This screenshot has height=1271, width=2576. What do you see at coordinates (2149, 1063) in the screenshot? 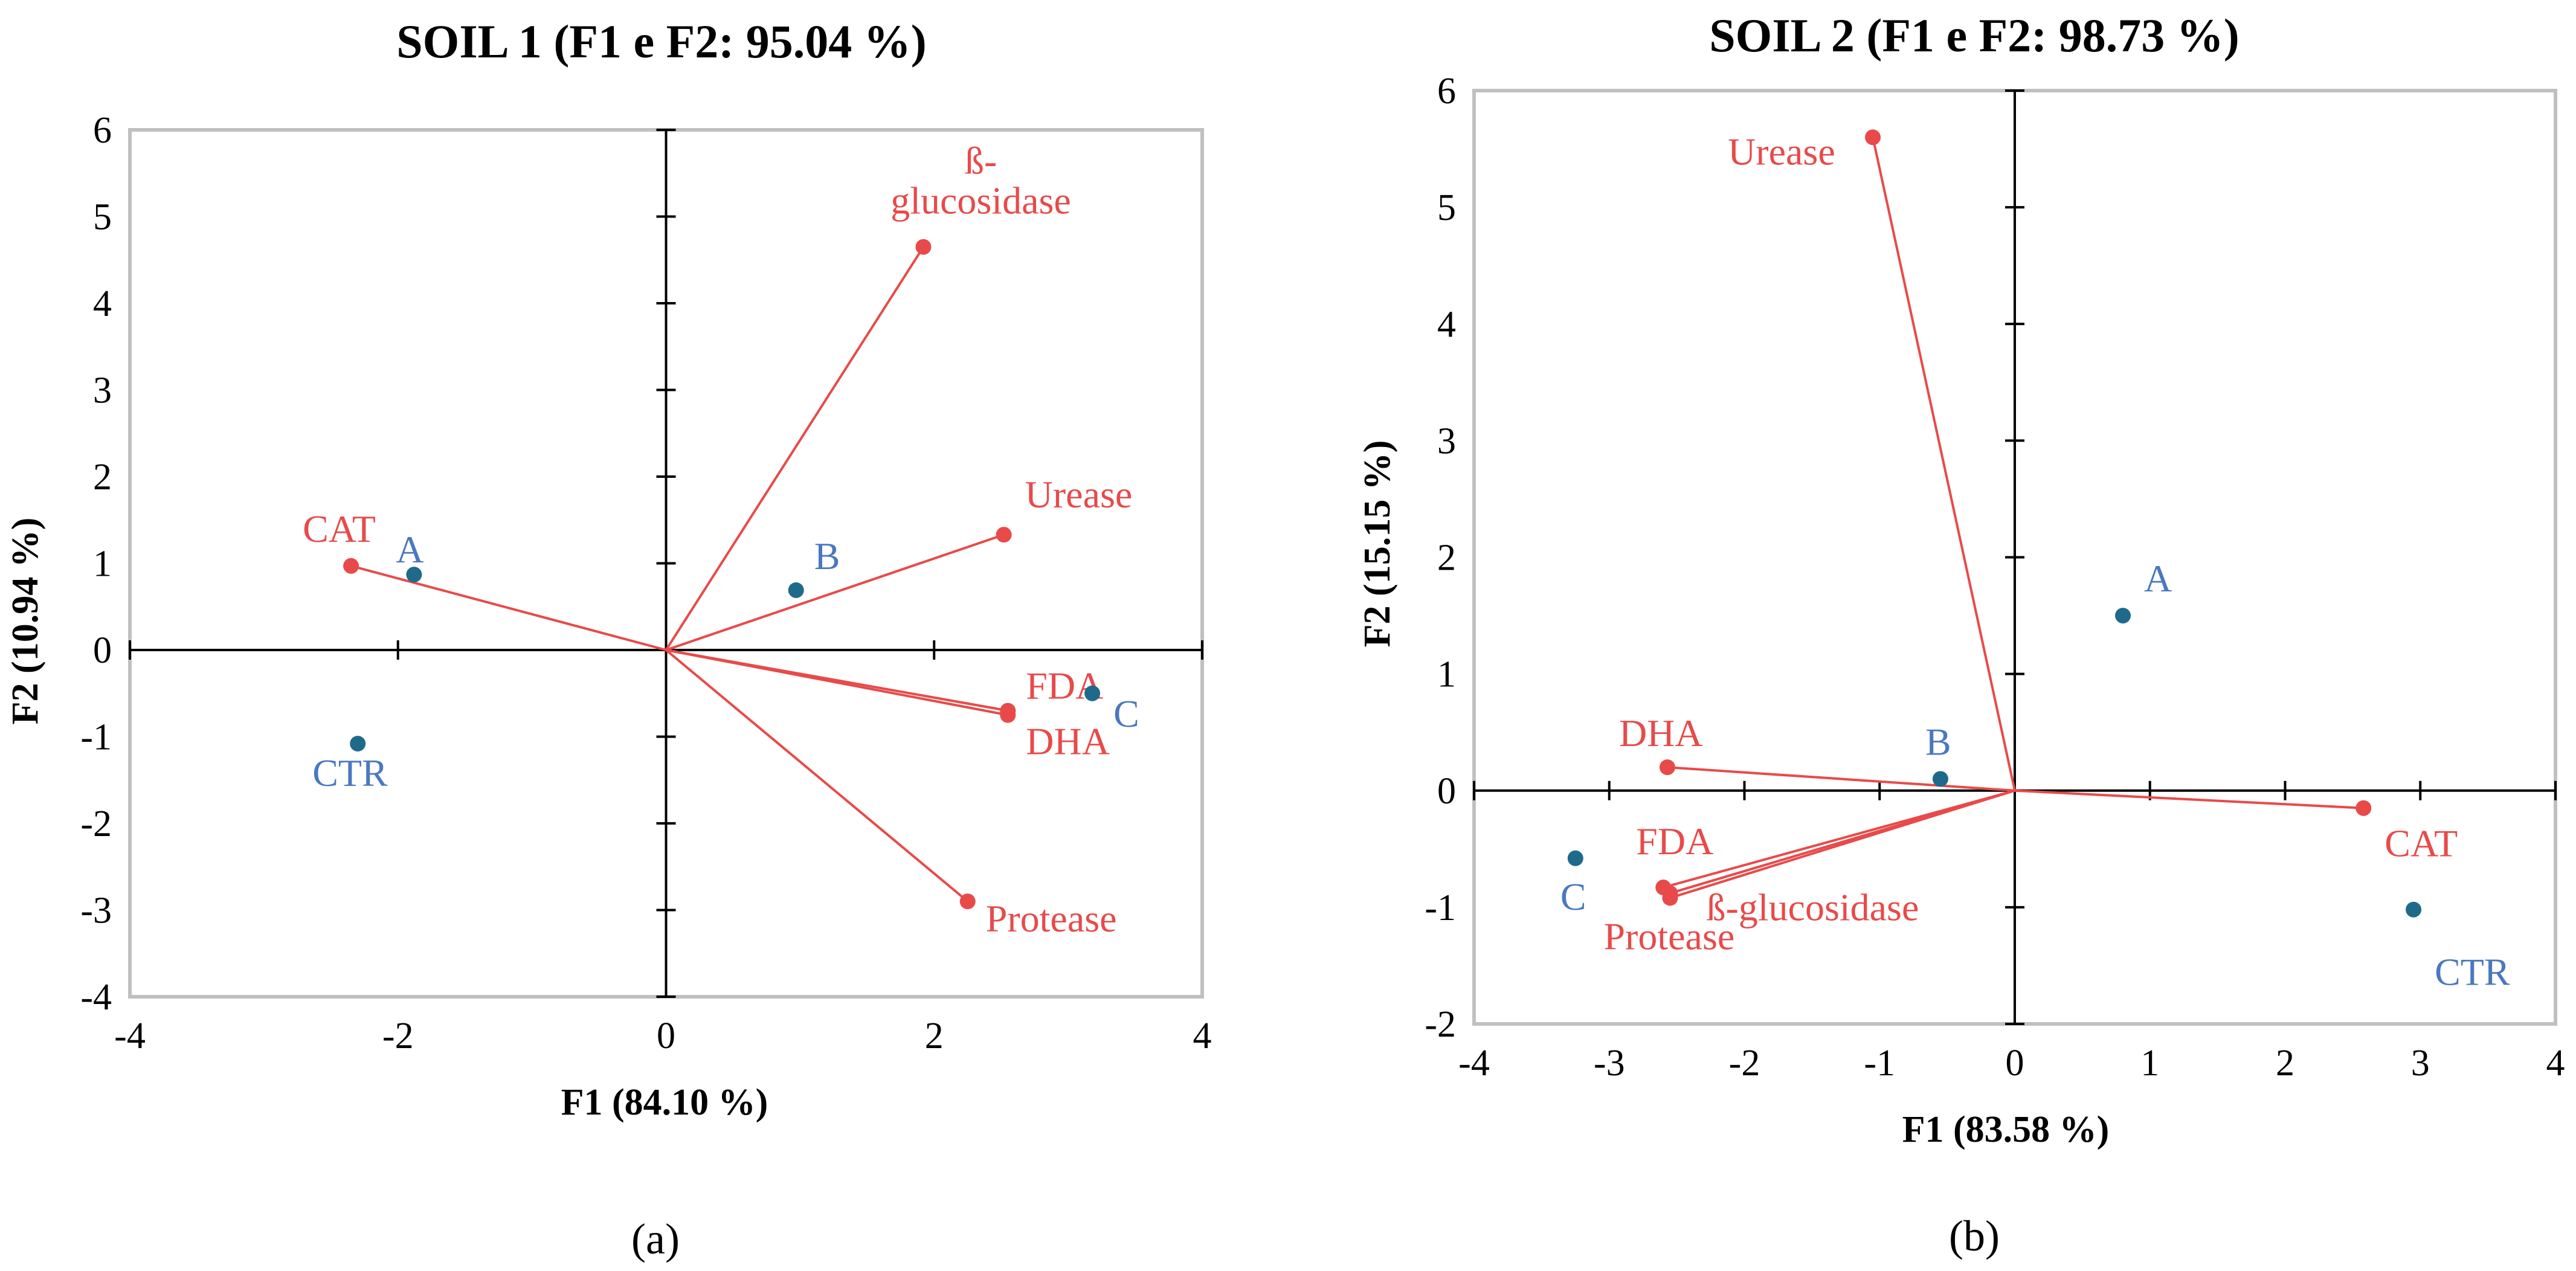
I see `x-tick-label: 1` at bounding box center [2149, 1063].